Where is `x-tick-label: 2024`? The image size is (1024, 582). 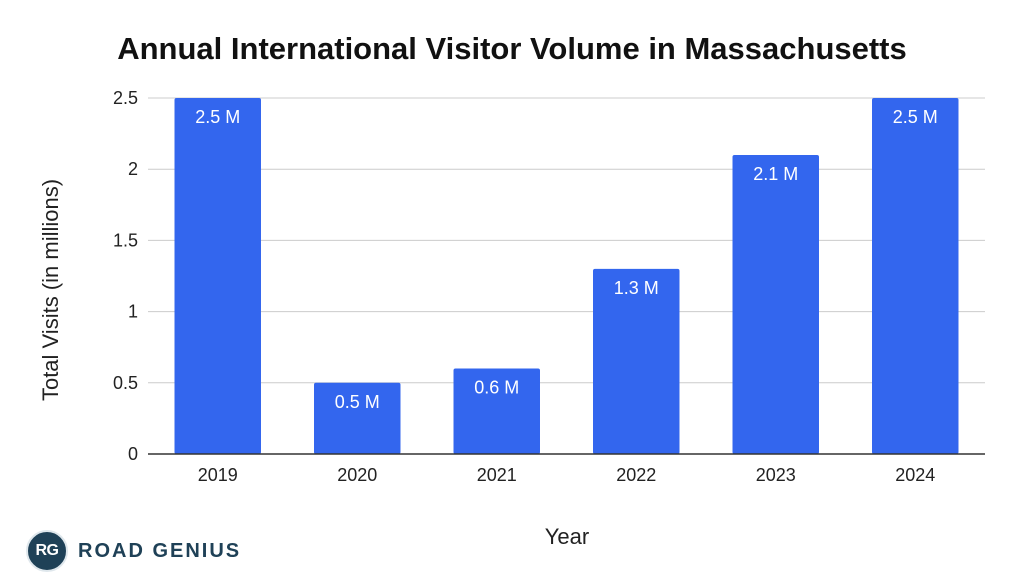
x-tick-label: 2024 is located at coordinates (915, 475).